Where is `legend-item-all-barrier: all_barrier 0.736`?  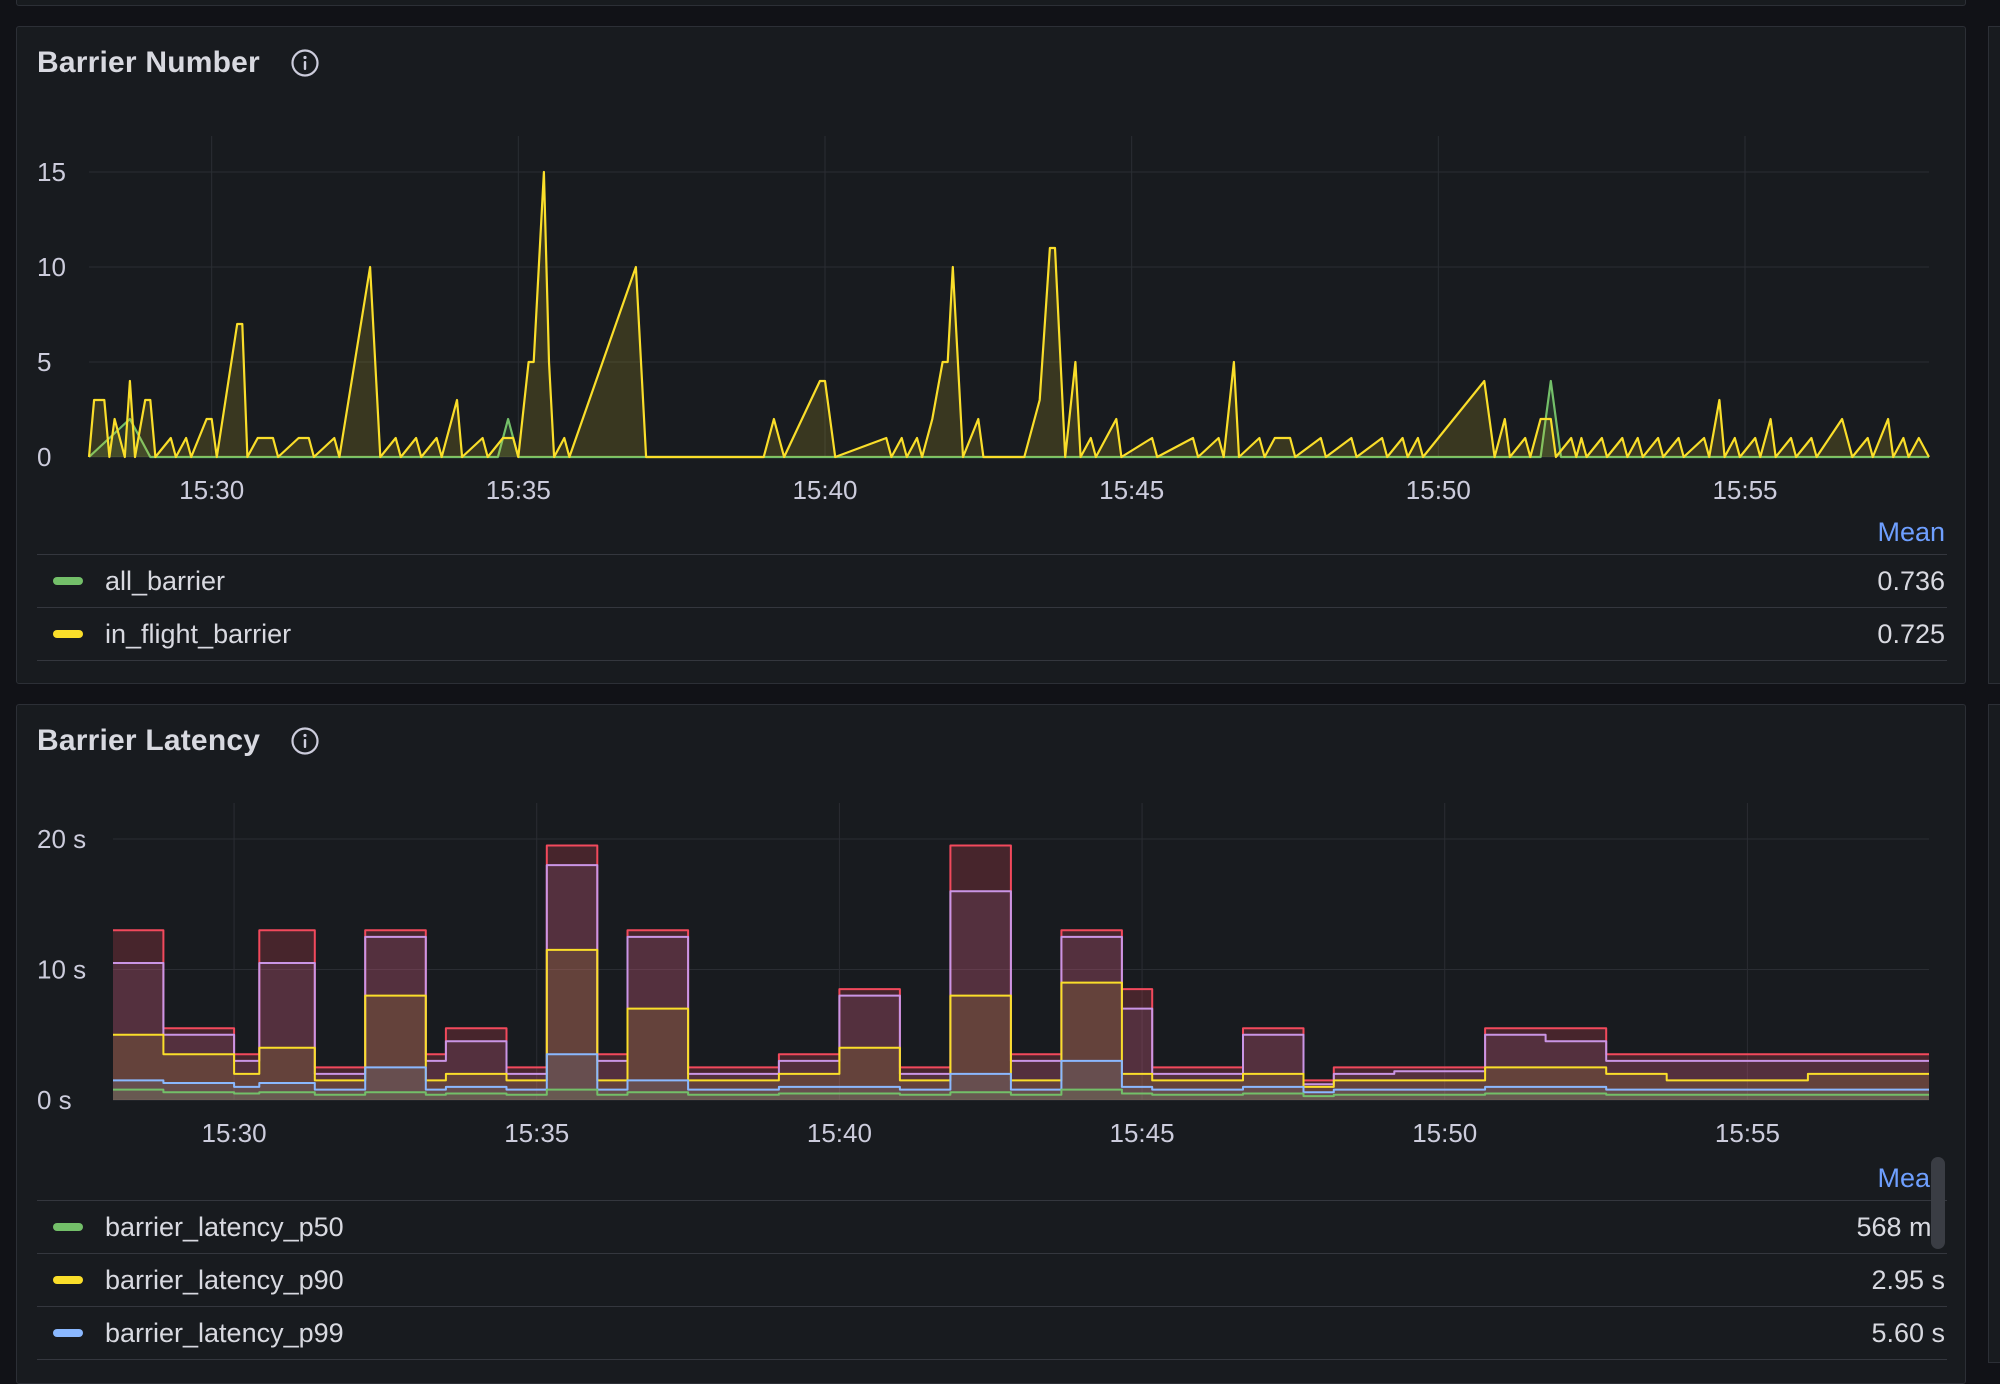
legend-item-all-barrier: all_barrier 0.736 is located at coordinates (992, 581).